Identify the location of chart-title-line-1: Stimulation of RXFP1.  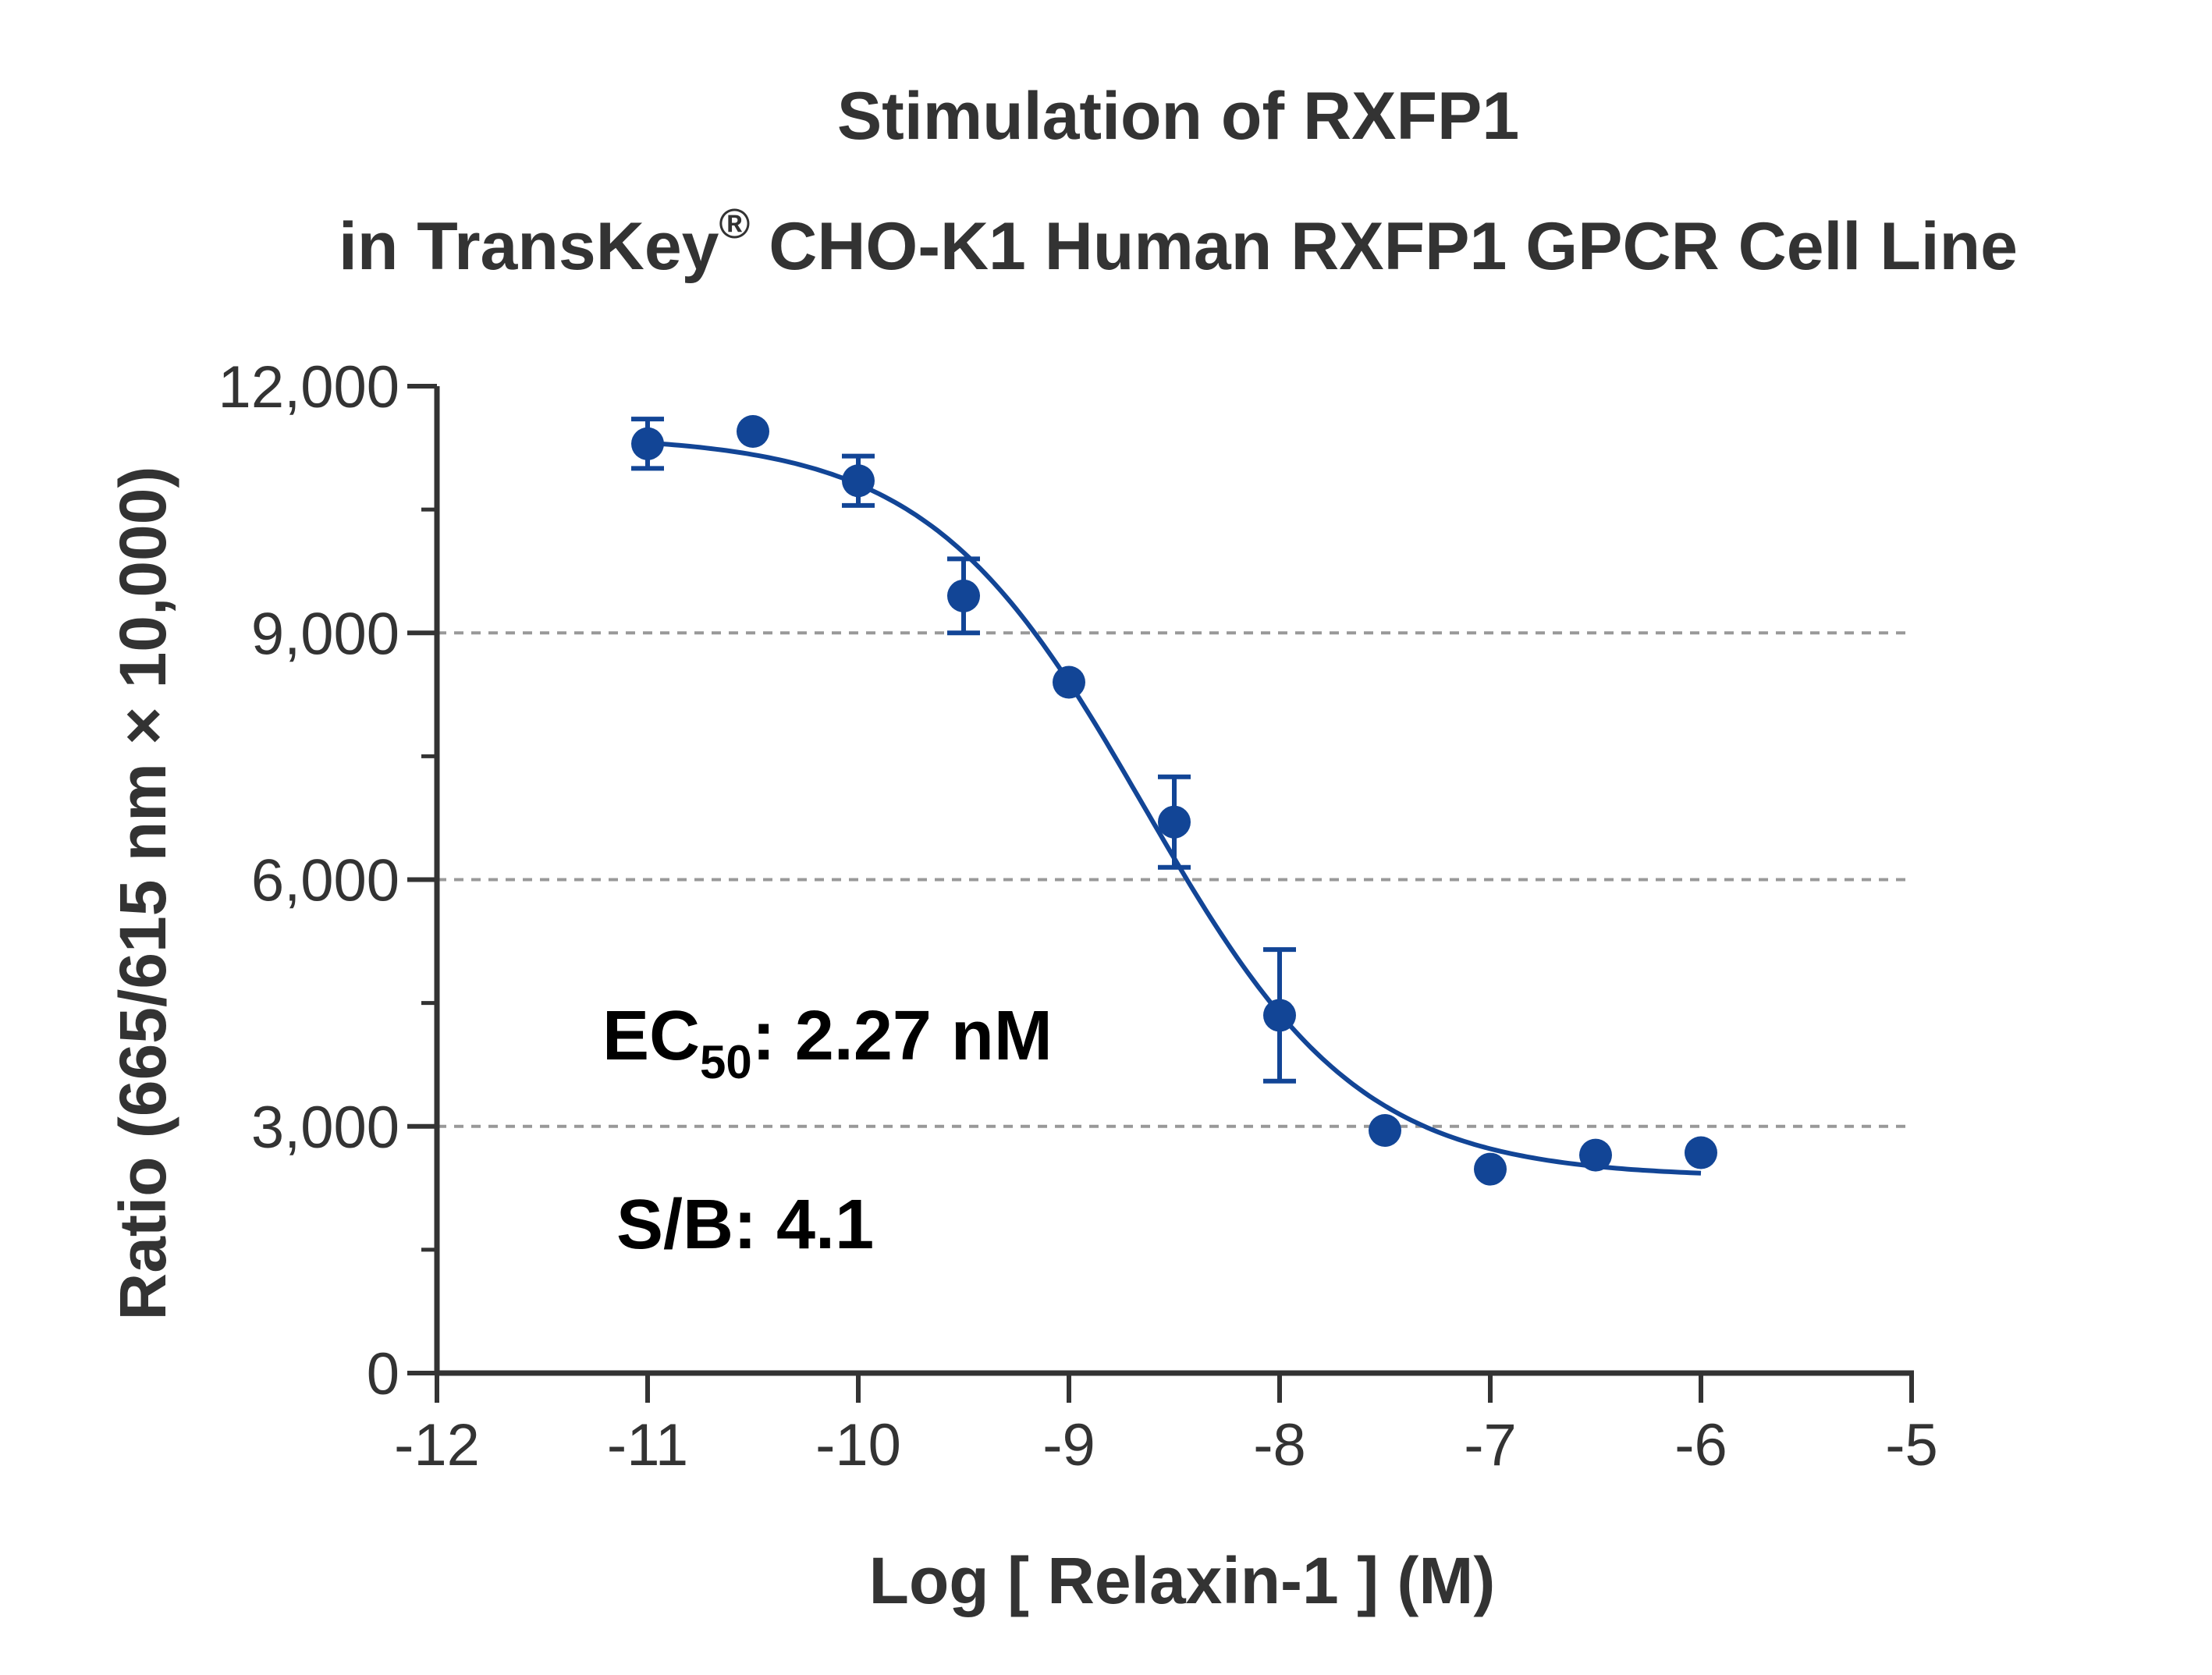
(1178, 116).